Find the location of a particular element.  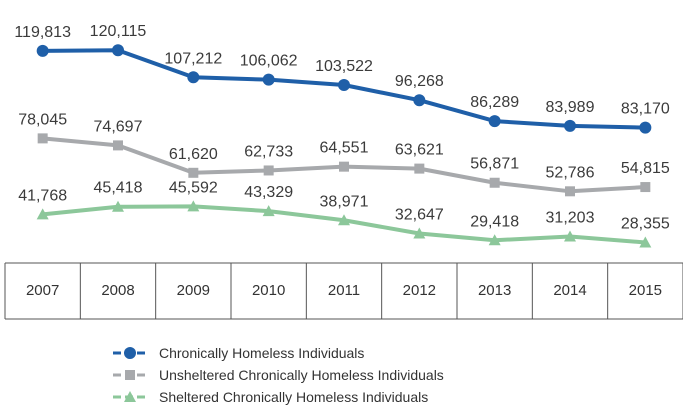

x-tick-label: 2012 is located at coordinates (419, 290).